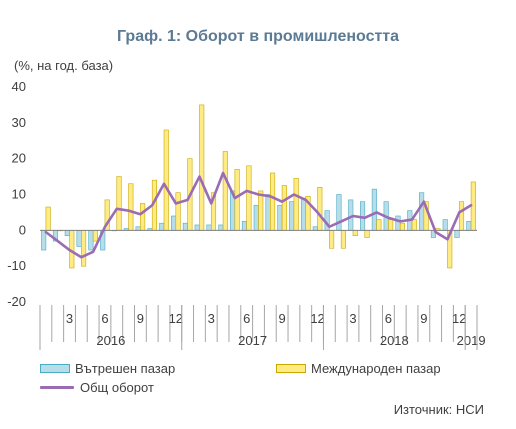 The image size is (516, 429). Describe the element at coordinates (22, 229) in the screenshot. I see `y-tick-label: 0` at that location.